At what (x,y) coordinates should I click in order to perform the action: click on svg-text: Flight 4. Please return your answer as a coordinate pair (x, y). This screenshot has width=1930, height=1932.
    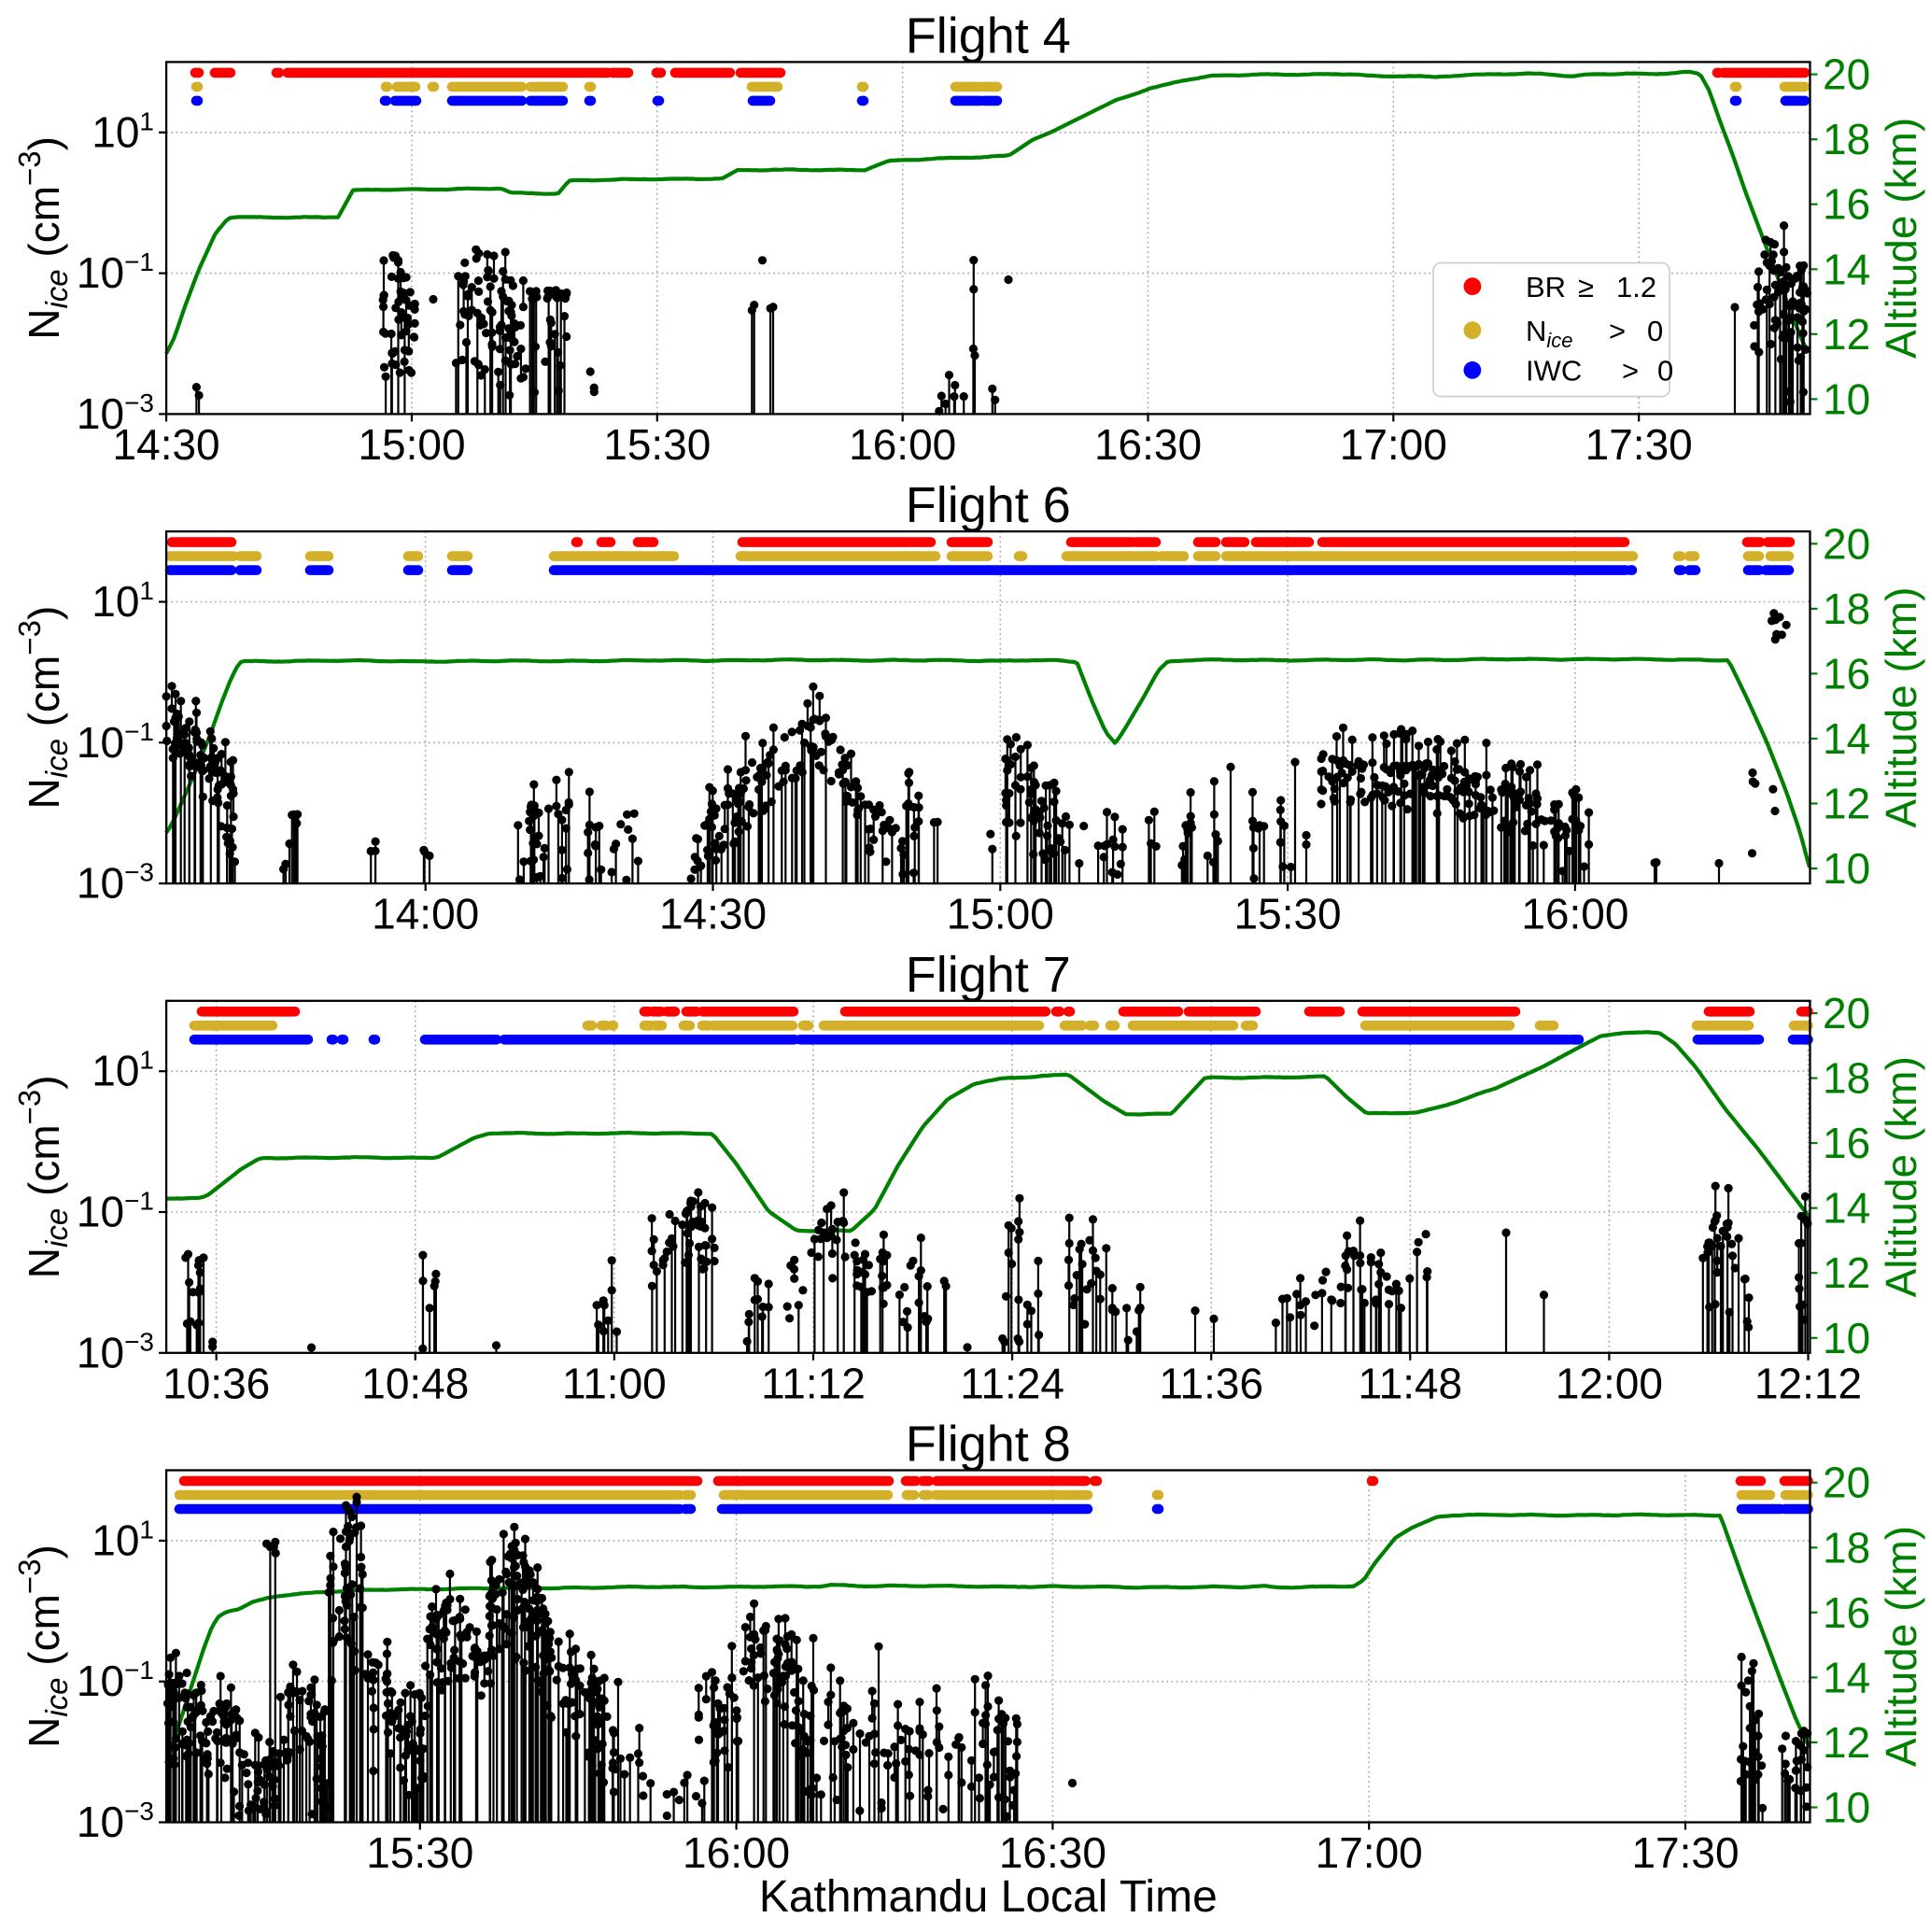
    Looking at the image, I should click on (988, 35).